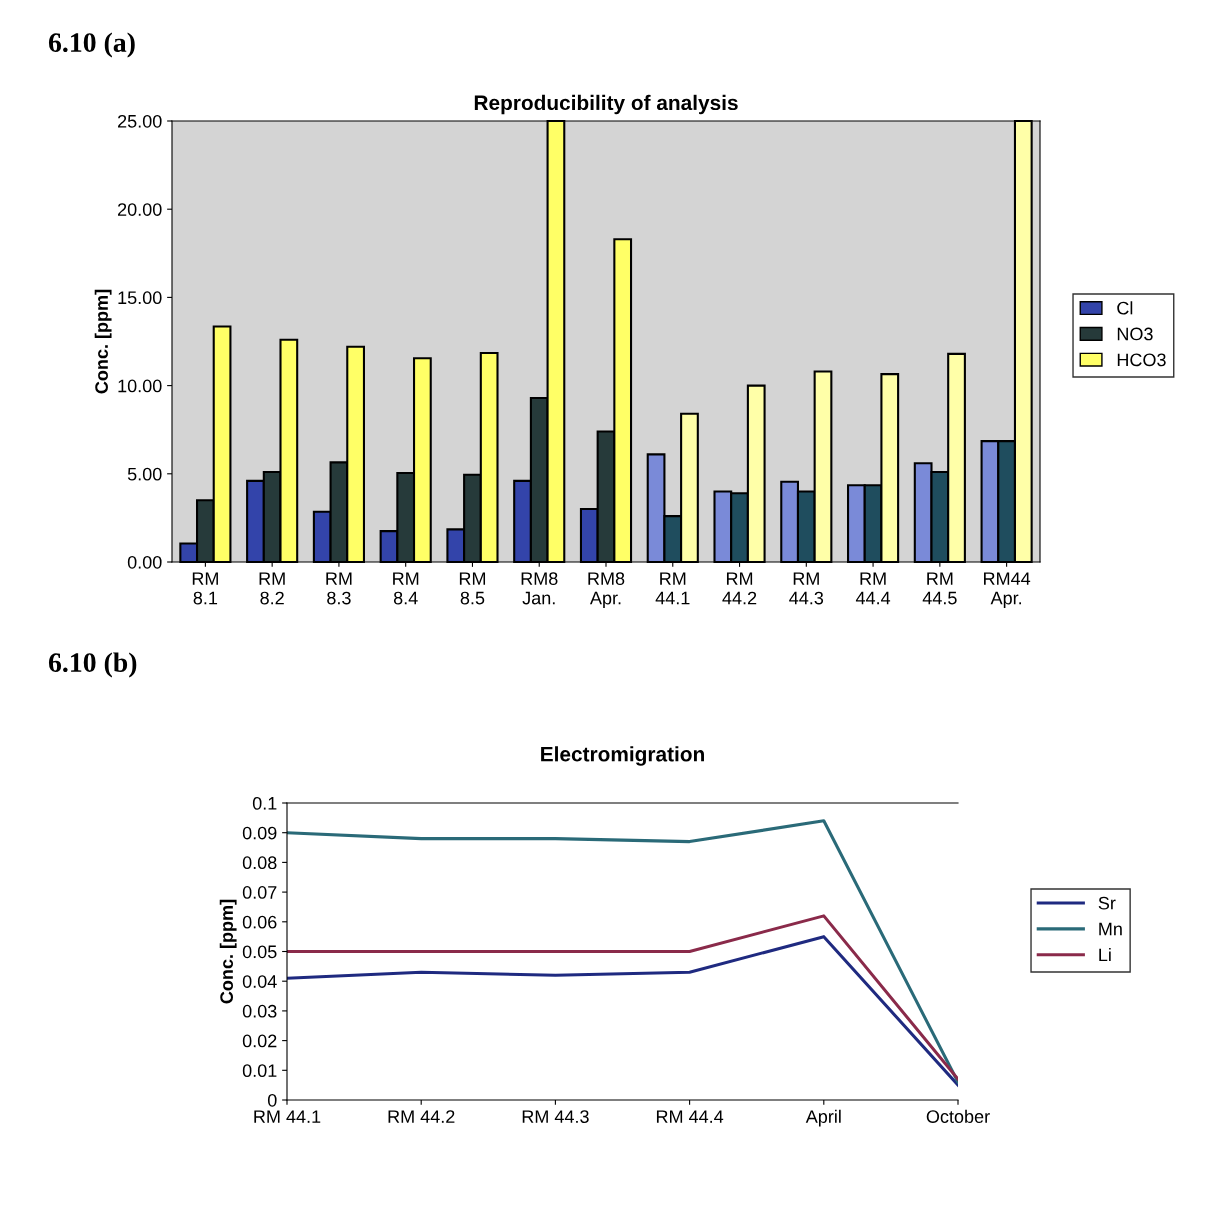  What do you see at coordinates (205, 588) in the screenshot?
I see `x-tick-label: RM 8.1` at bounding box center [205, 588].